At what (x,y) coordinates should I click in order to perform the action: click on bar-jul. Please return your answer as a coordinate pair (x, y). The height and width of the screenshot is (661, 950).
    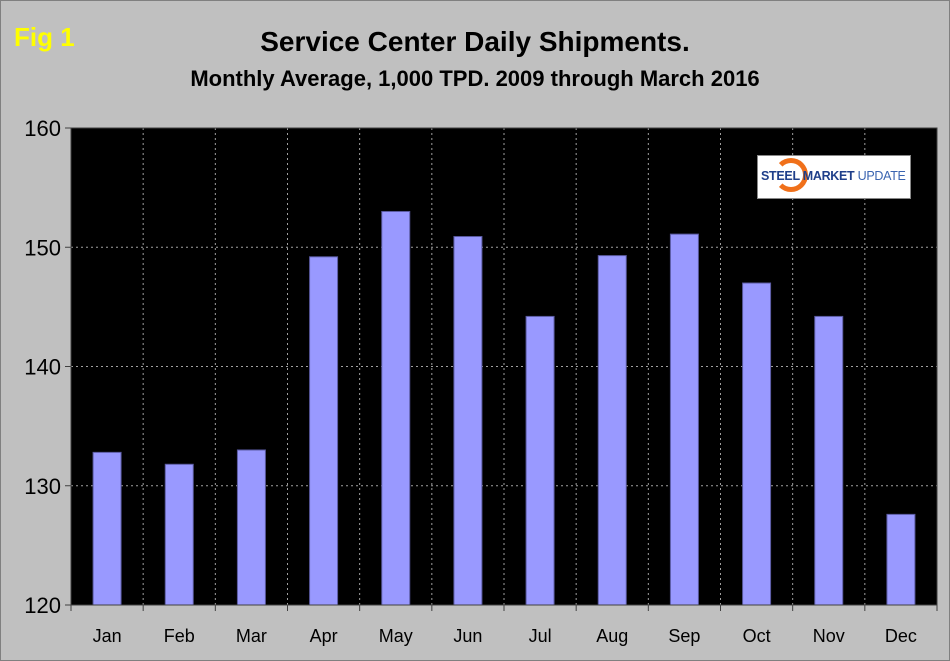
    Looking at the image, I should click on (540, 460).